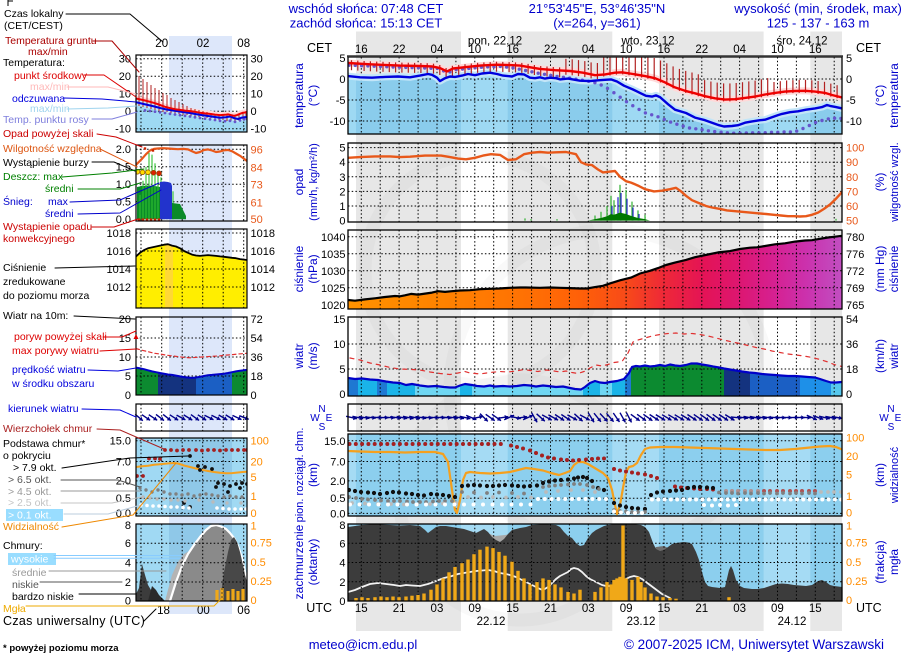  Describe the element at coordinates (27, 456) in the screenshot. I see `svg-text: o pokryciu` at that location.